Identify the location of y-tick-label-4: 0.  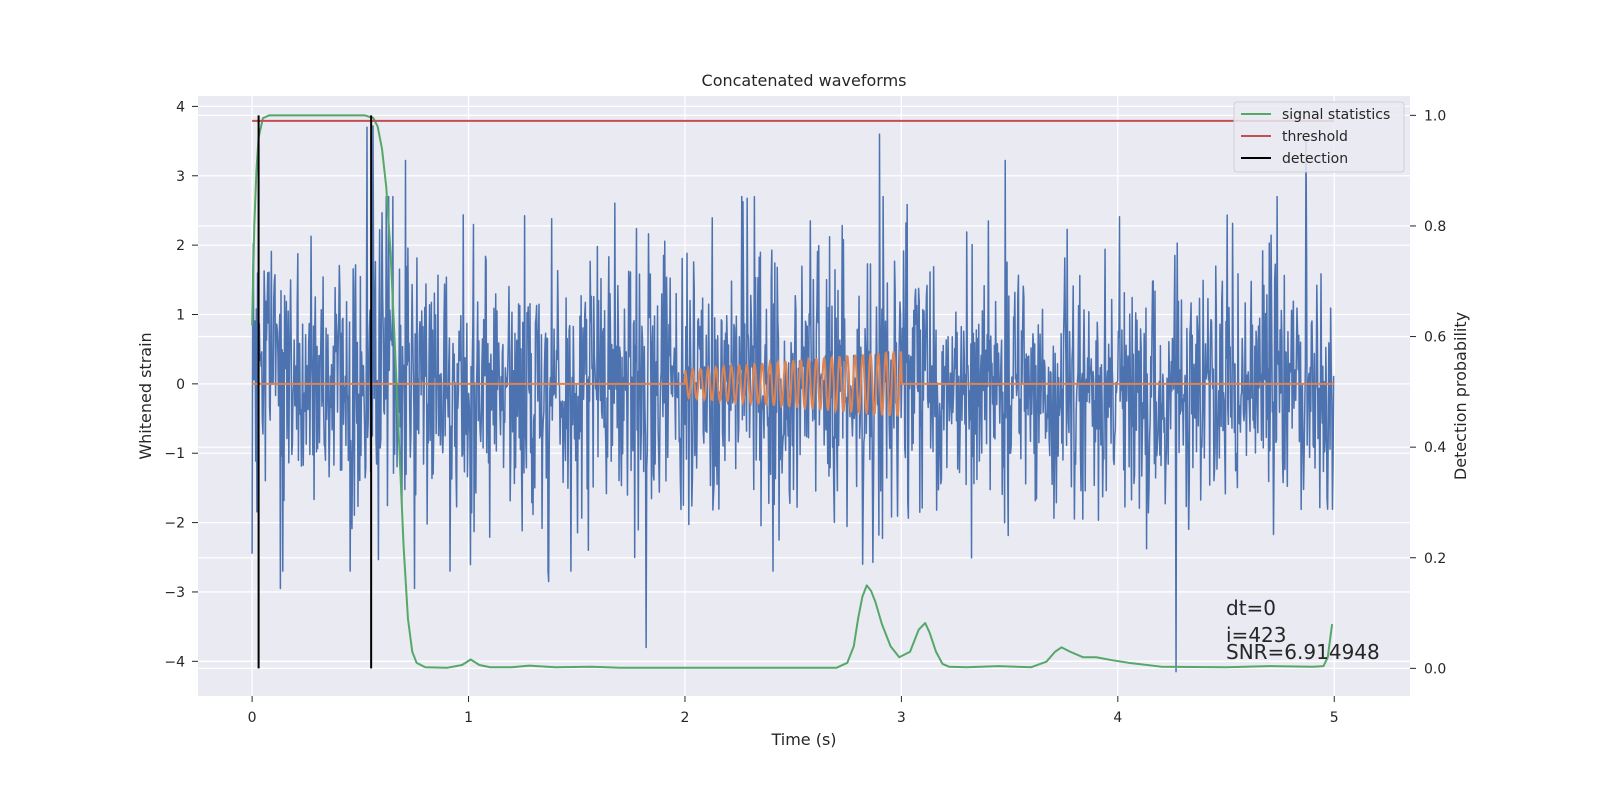
(180, 385).